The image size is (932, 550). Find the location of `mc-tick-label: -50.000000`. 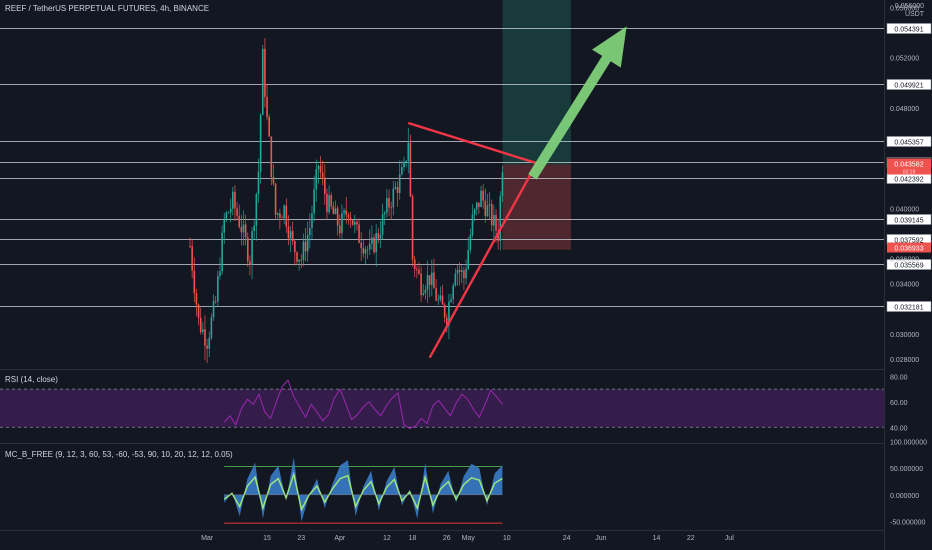

mc-tick-label: -50.000000 is located at coordinates (908, 523).